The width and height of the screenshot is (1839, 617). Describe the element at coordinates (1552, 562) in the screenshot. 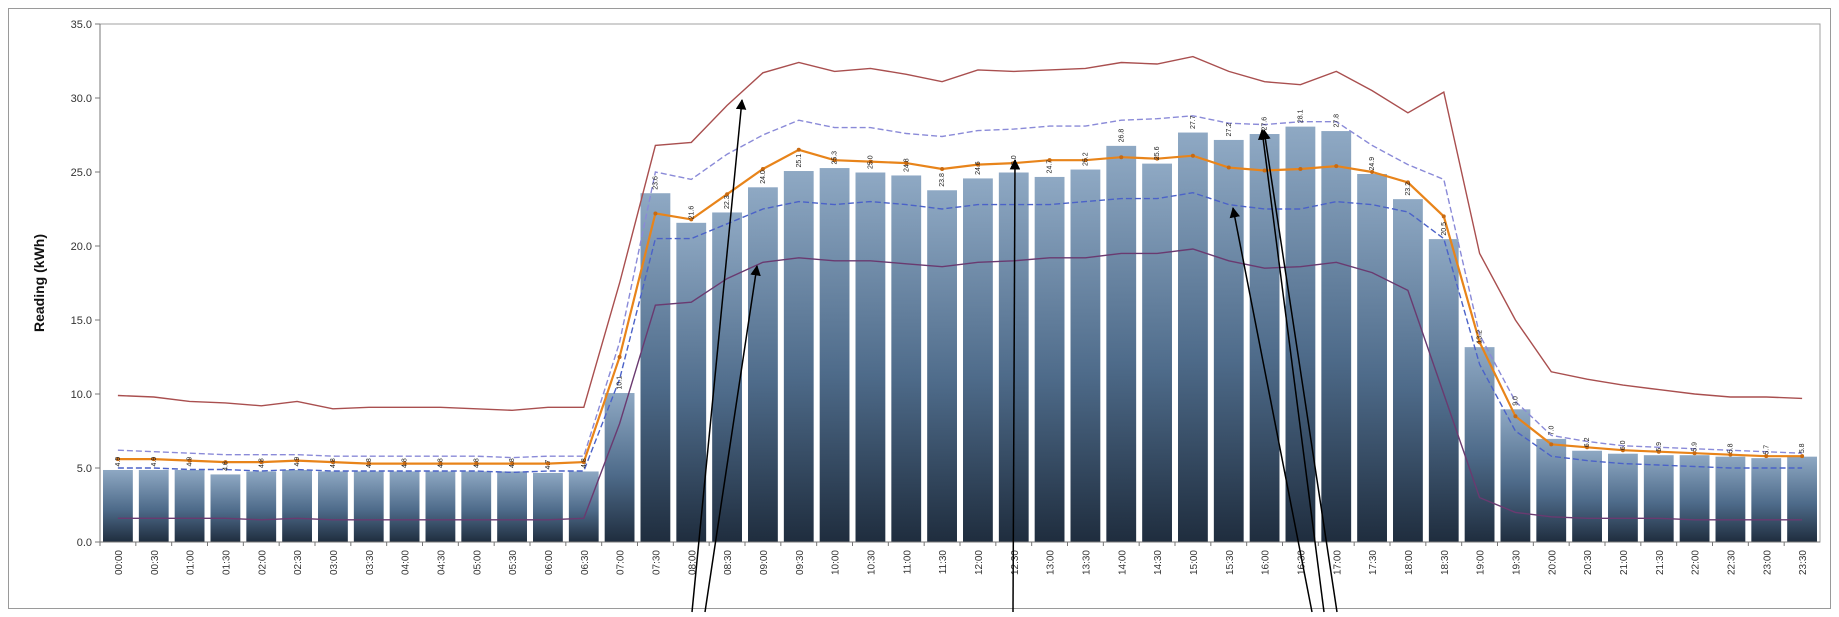

I see `x-tick-label: 20:00` at that location.